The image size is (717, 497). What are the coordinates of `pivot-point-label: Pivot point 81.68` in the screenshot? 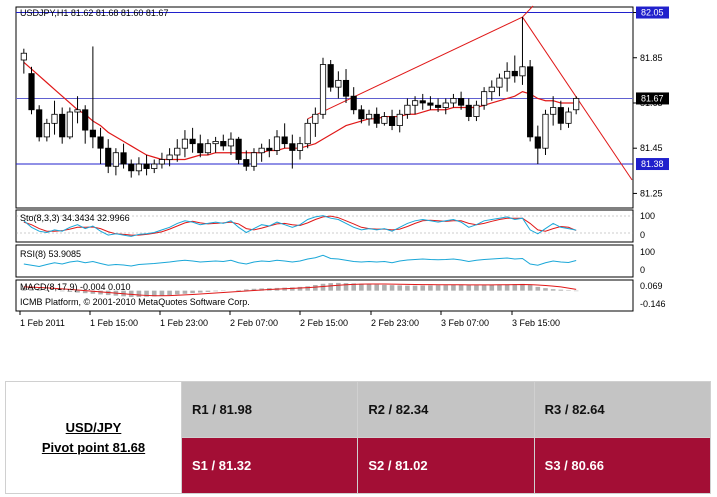 It's located at (93, 447).